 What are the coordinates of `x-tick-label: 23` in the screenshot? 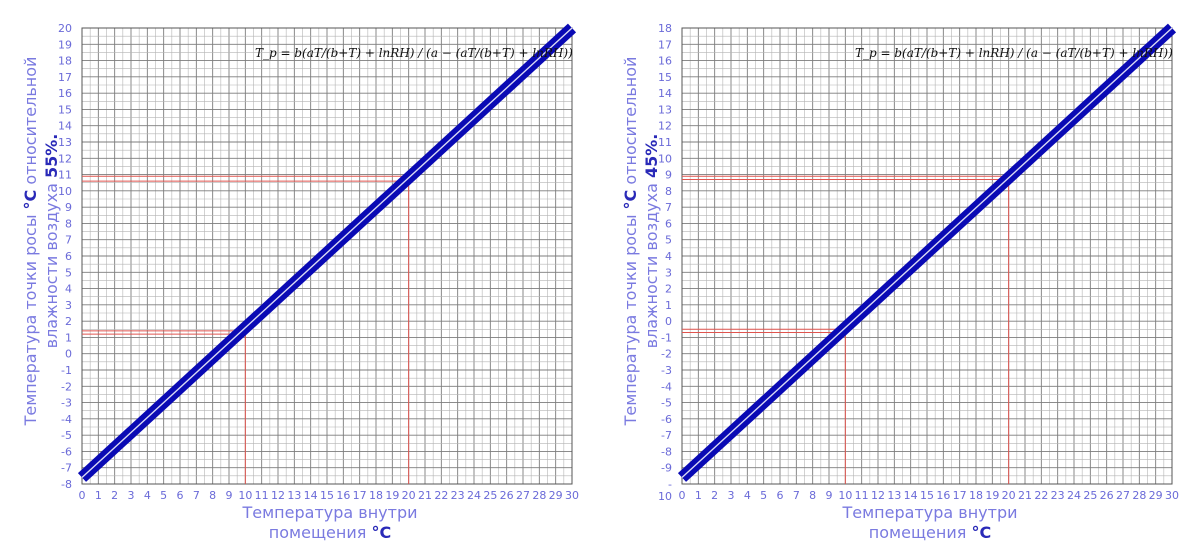 It's located at (1058, 495).